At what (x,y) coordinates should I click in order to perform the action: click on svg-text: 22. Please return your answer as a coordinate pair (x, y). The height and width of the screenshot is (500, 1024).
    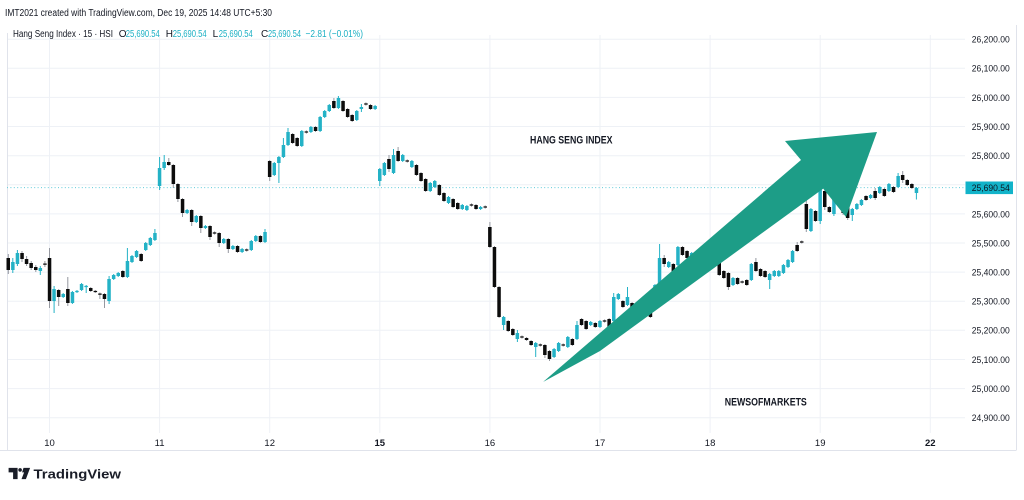
    Looking at the image, I should click on (930, 443).